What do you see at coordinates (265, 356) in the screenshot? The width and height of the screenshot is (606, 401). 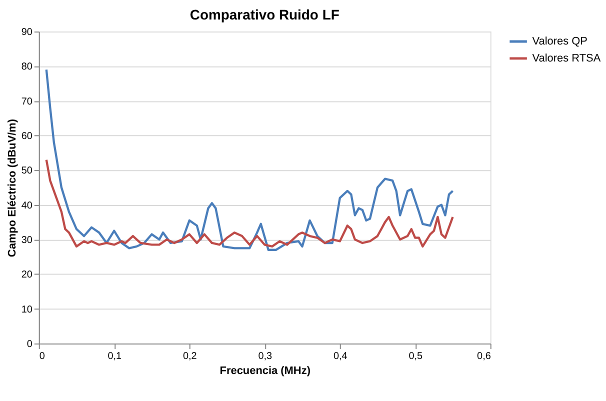 I see `x-tick-label: 0,3` at bounding box center [265, 356].